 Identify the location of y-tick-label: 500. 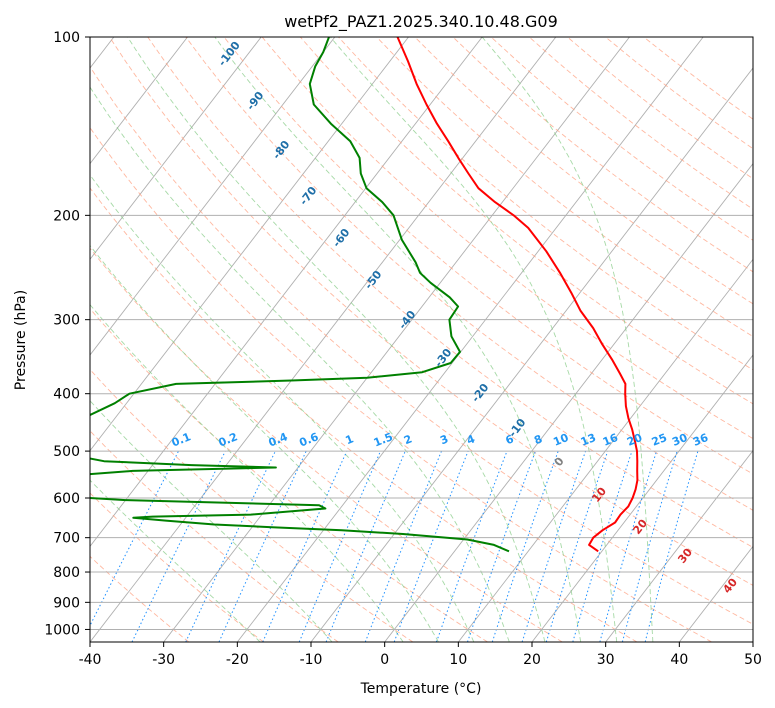
(66, 452).